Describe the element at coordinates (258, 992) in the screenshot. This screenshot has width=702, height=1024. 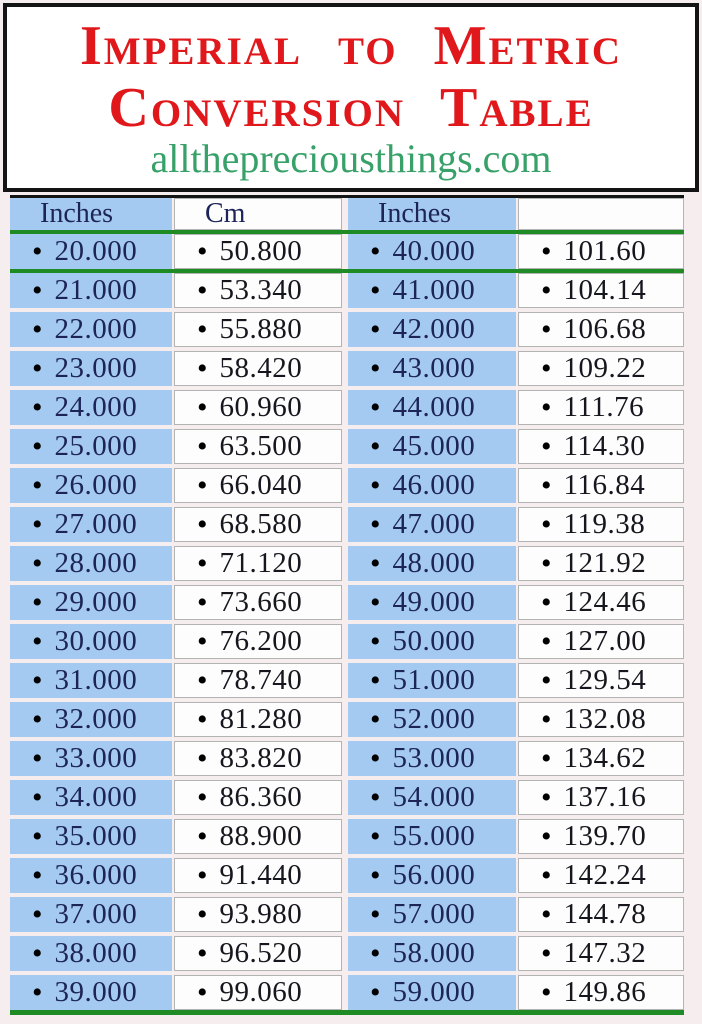
I see `table-cell: • 99.060` at that location.